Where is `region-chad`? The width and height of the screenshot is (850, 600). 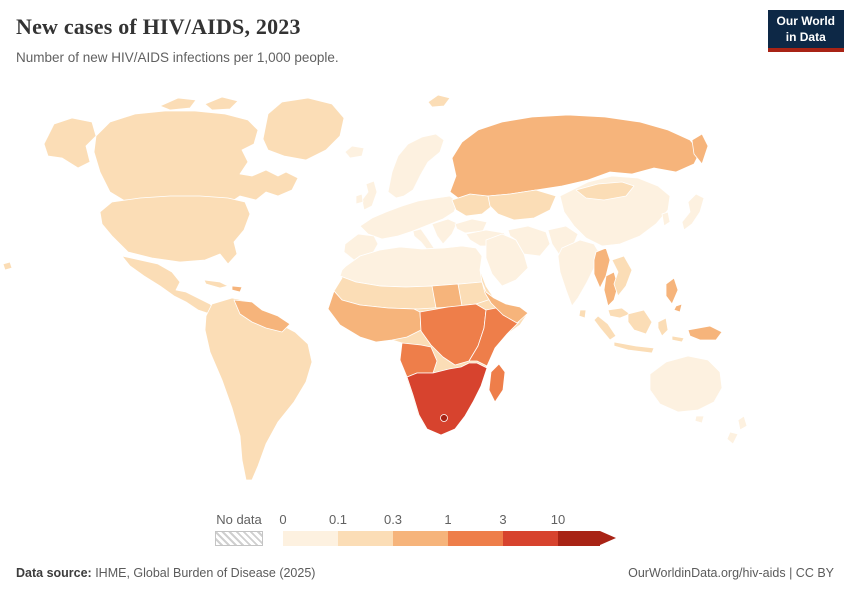 region-chad is located at coordinates (447, 296).